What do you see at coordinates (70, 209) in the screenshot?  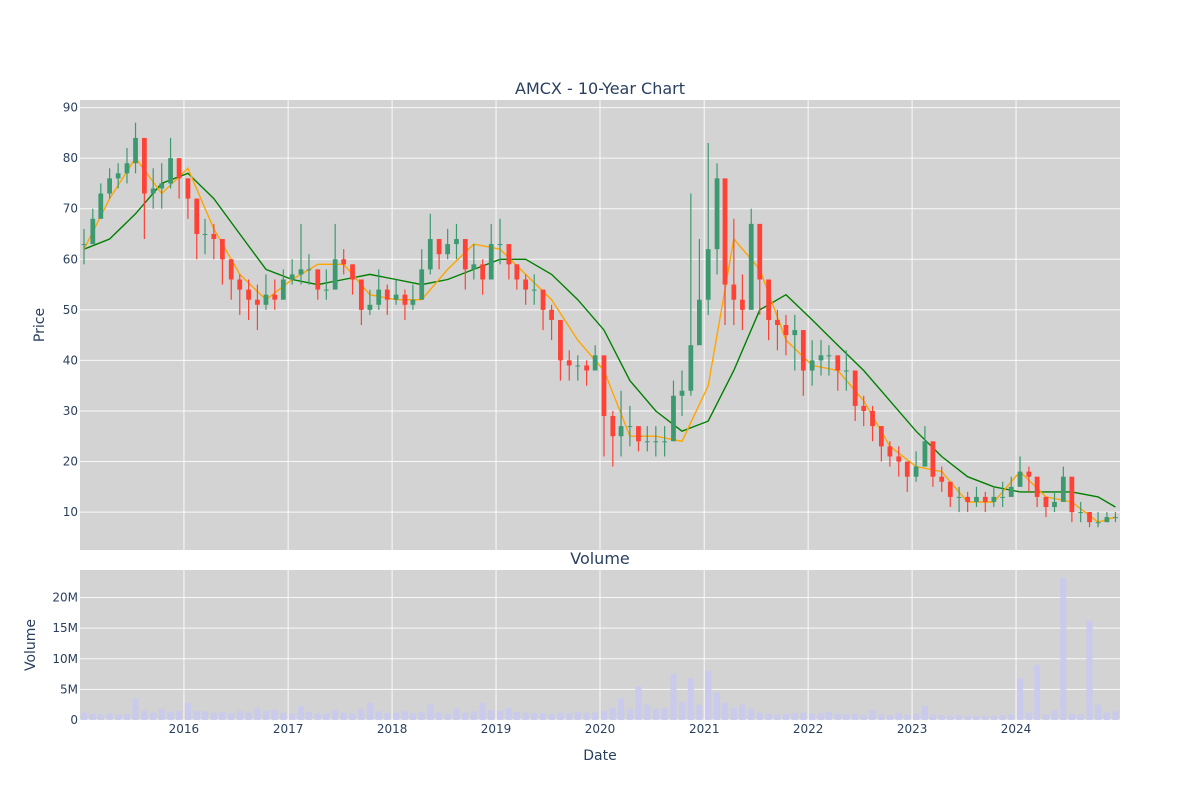 I see `price-y-tick-label: 70` at bounding box center [70, 209].